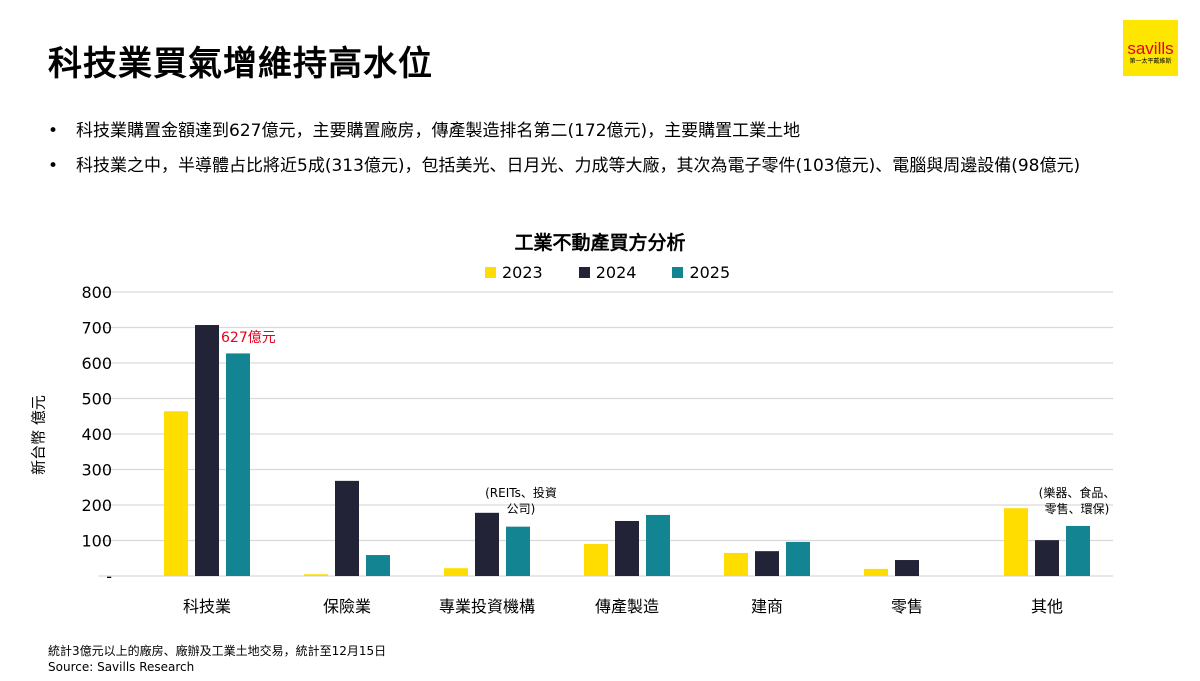 The image size is (1200, 681). I want to click on chart-title: 工業不動產買方分析, so click(600, 243).